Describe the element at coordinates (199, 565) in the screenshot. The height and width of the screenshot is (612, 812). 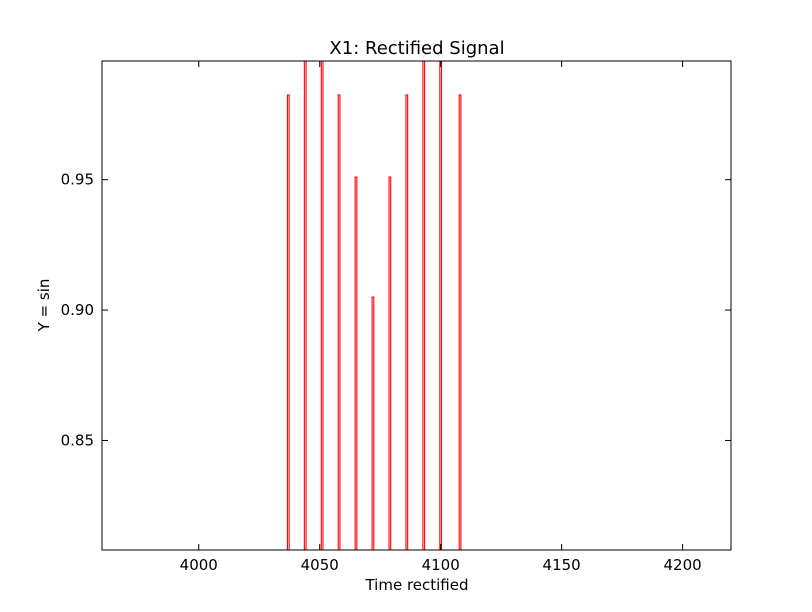
I see `x-tick-label: 4000` at that location.